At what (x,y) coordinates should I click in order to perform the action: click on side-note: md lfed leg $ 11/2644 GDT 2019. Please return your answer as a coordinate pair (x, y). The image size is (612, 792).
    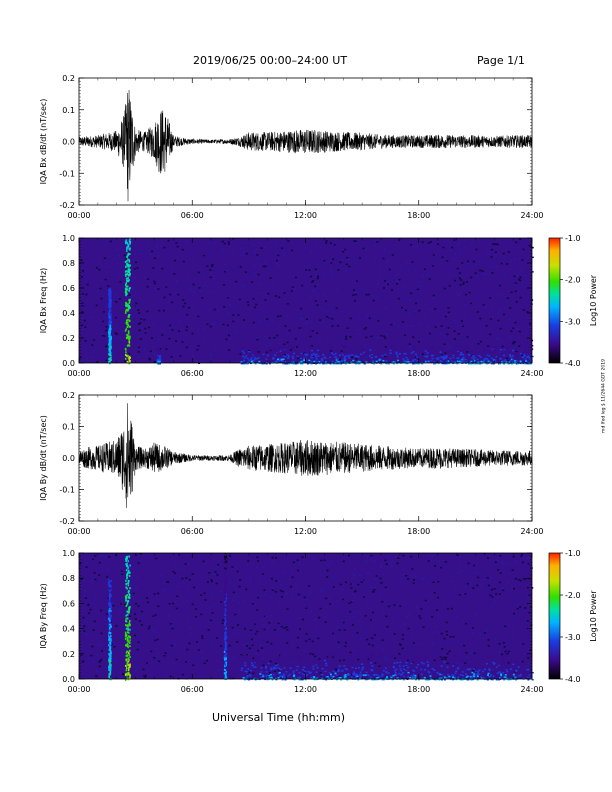
    Looking at the image, I should click on (604, 396).